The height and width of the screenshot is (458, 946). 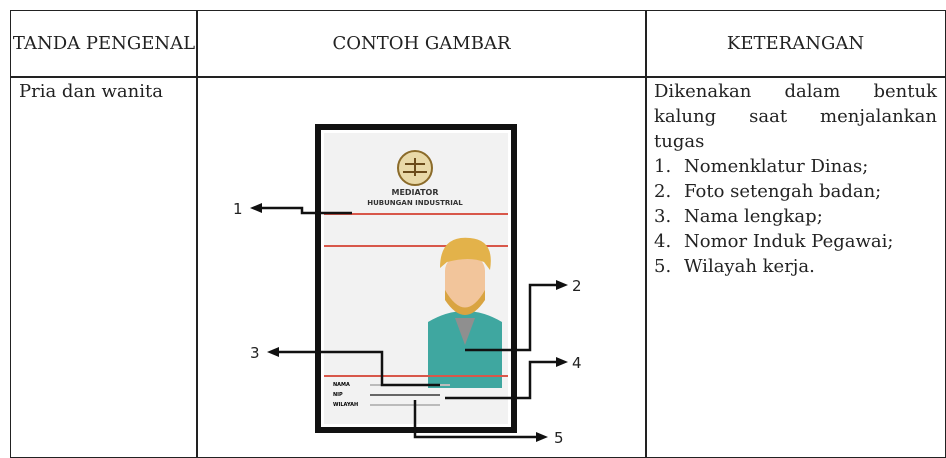 I want to click on field-label: WILAYAH, so click(x=345, y=405).